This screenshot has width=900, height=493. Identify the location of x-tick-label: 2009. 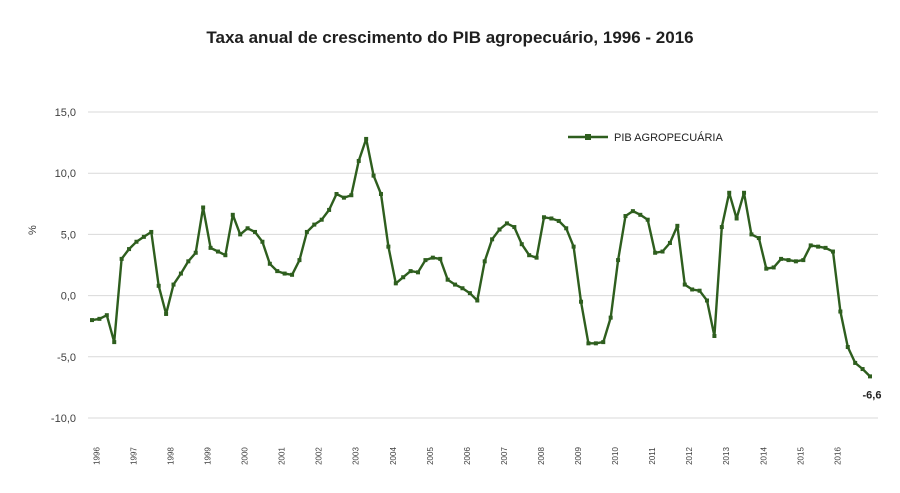
(578, 456).